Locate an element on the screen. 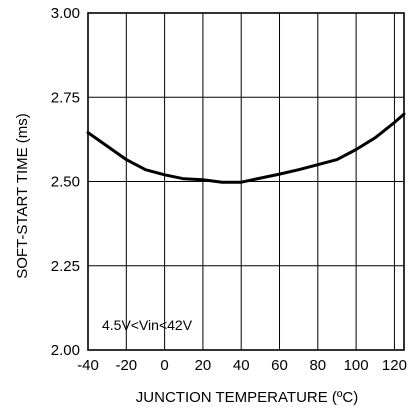  y-tick-label: 3.00 is located at coordinates (65, 13).